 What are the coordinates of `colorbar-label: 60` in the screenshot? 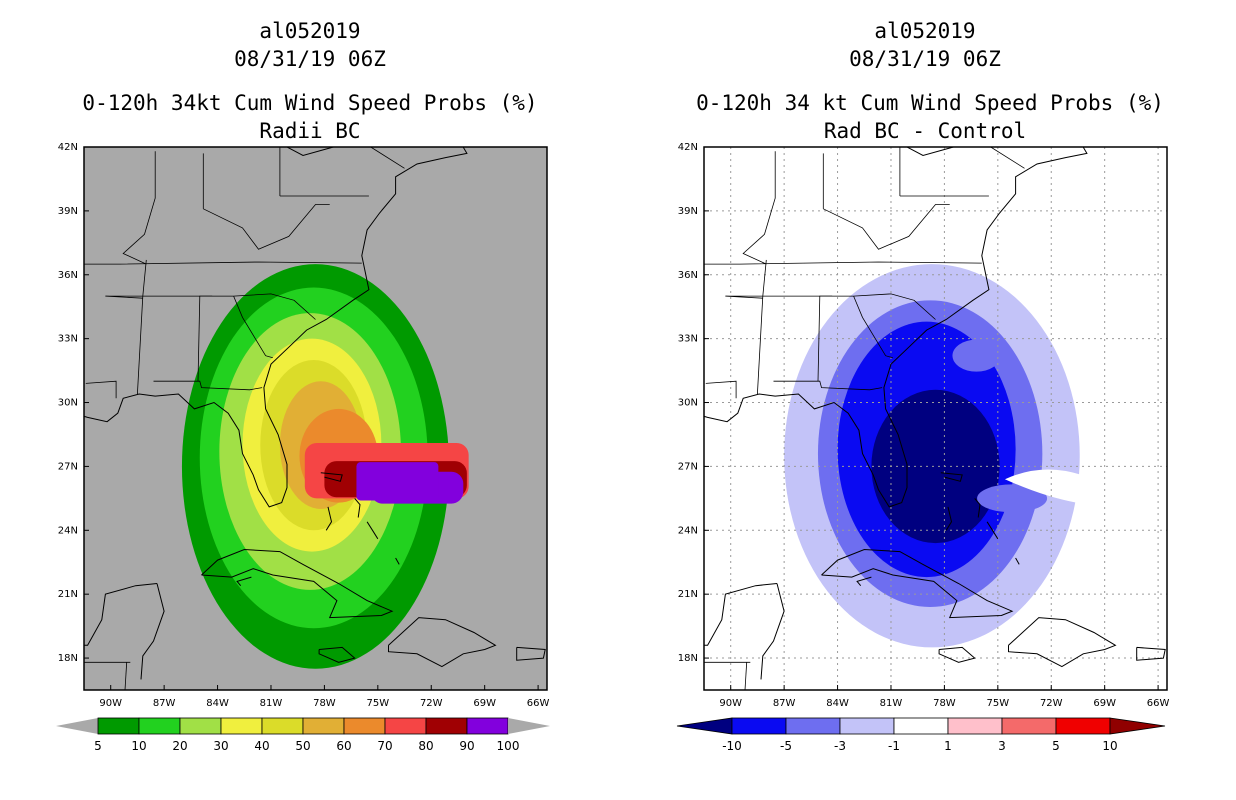 It's located at (343, 746).